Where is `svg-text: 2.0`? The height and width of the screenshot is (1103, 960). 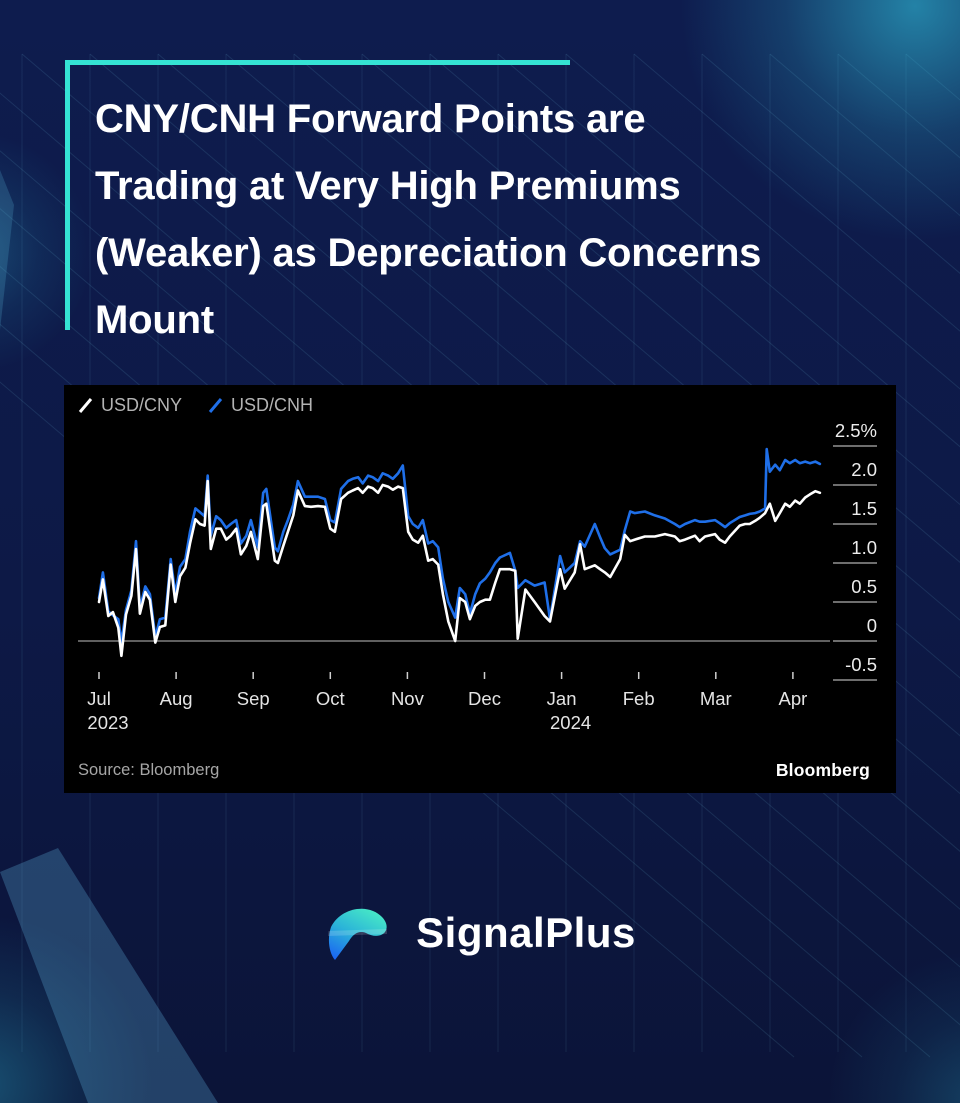
svg-text: 2.0 is located at coordinates (864, 469).